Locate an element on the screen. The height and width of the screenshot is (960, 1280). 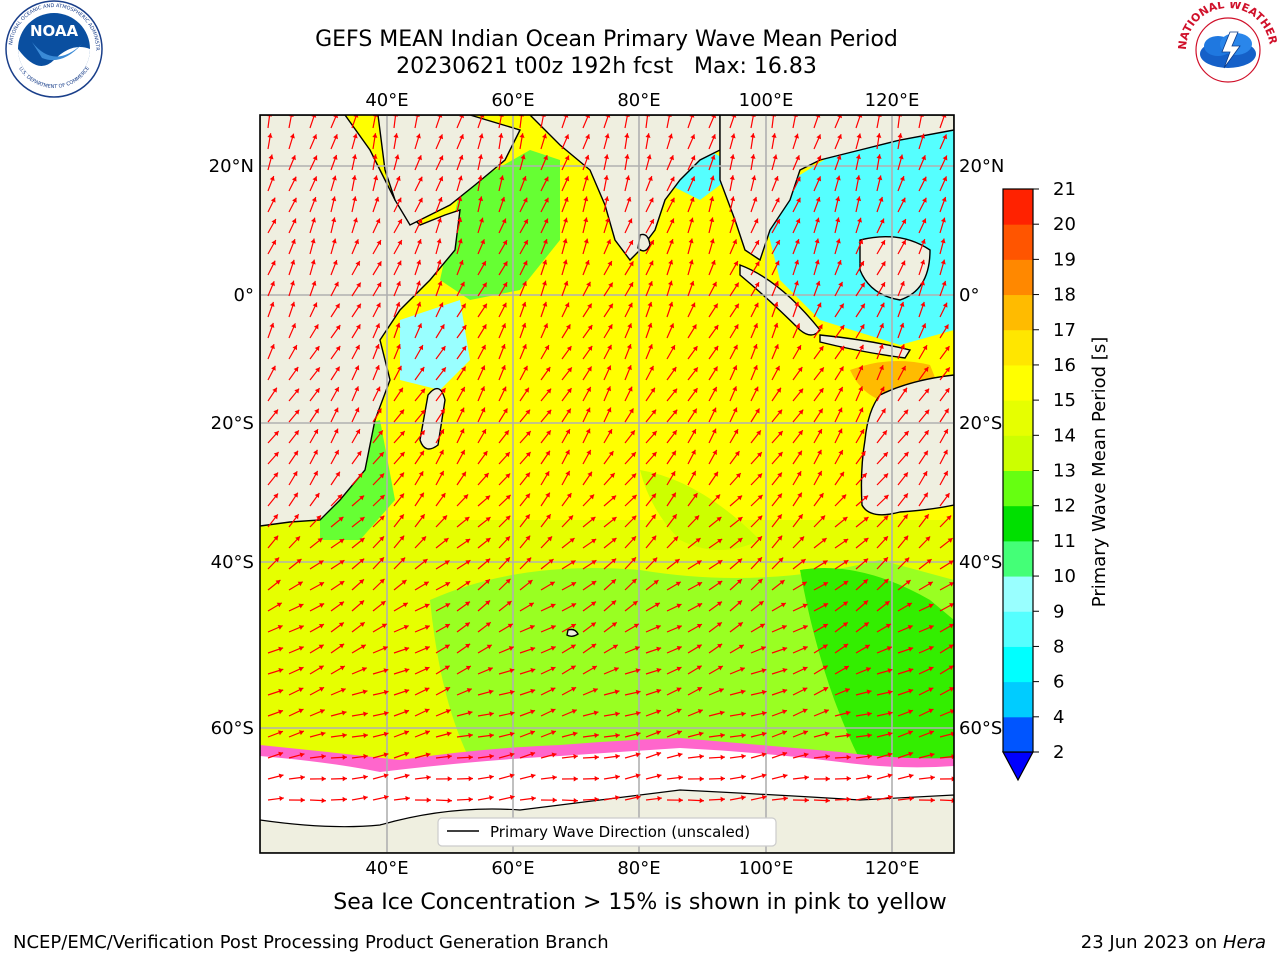
colorbar-segment is located at coordinates (1018, 312).